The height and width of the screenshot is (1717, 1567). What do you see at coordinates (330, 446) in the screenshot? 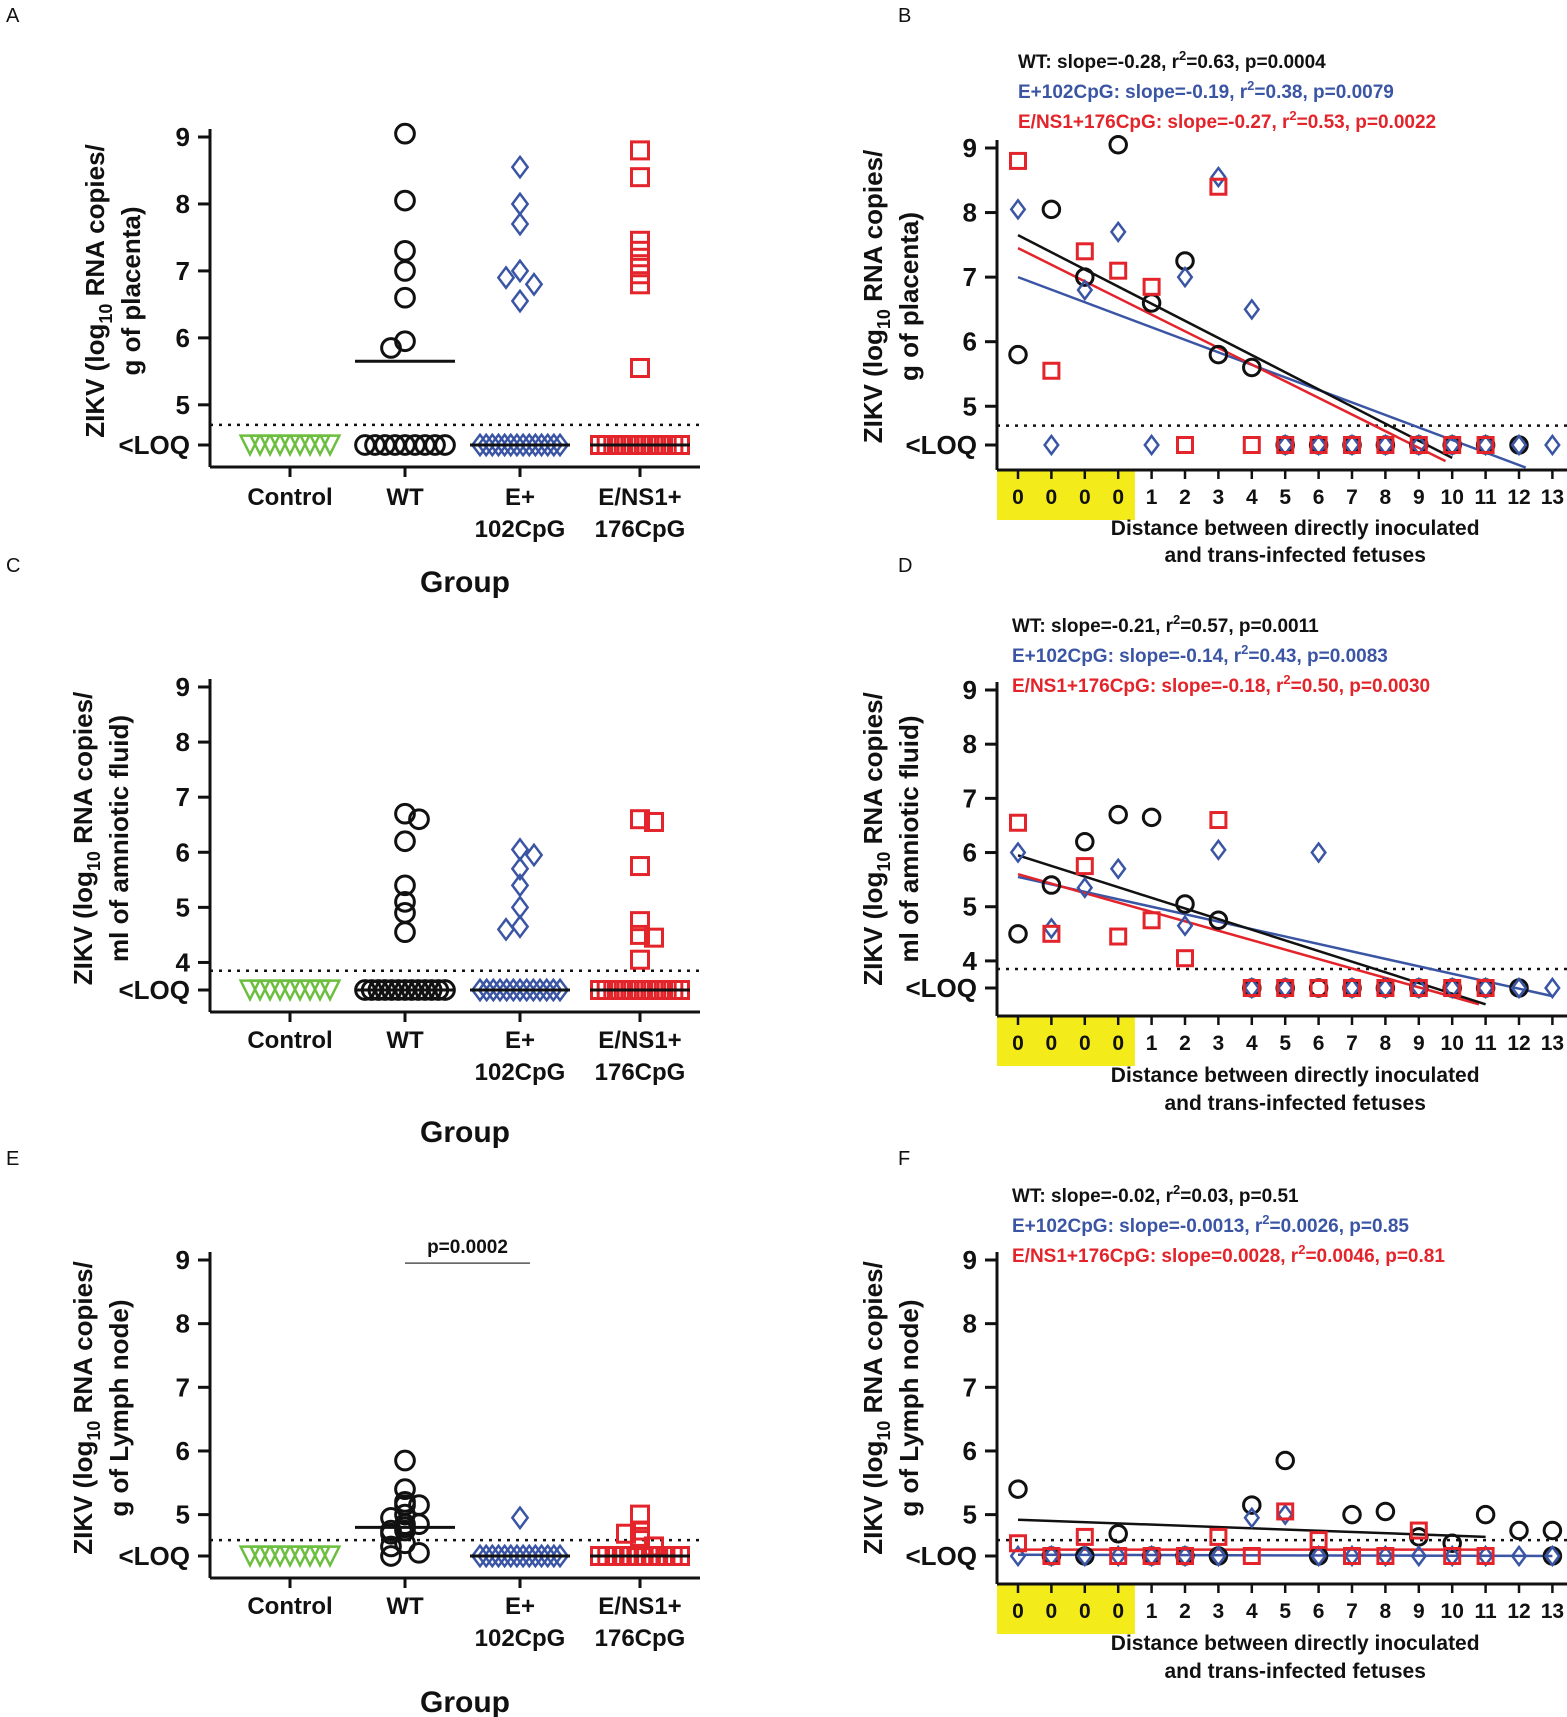
I see `data-point-control` at bounding box center [330, 446].